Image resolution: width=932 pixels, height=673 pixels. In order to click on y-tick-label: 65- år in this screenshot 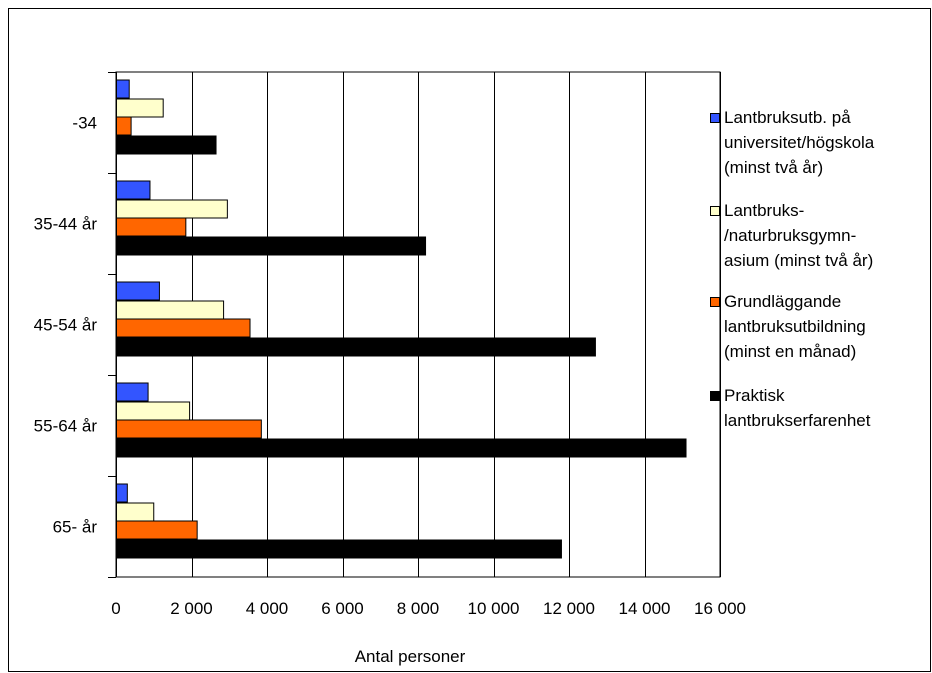, I will do `click(75, 527)`.